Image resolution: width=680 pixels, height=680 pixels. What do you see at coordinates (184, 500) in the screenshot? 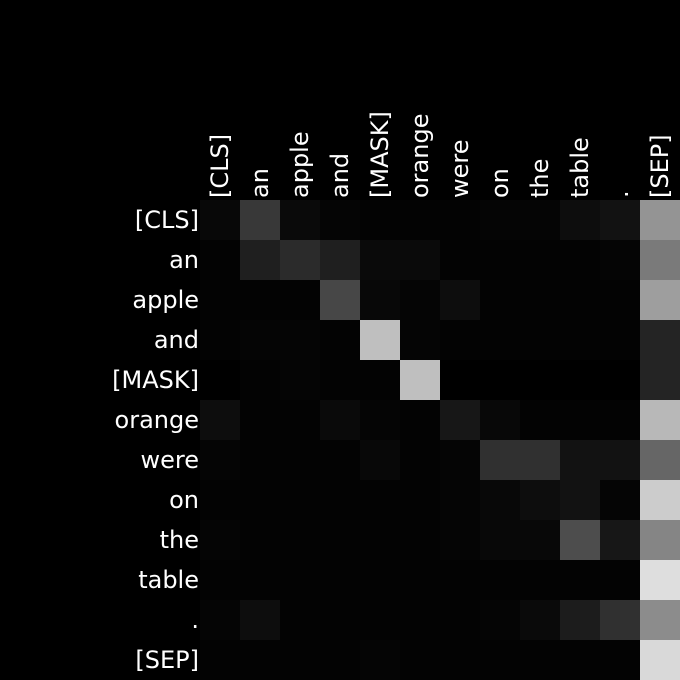
I see `y-tick-label: on` at bounding box center [184, 500].